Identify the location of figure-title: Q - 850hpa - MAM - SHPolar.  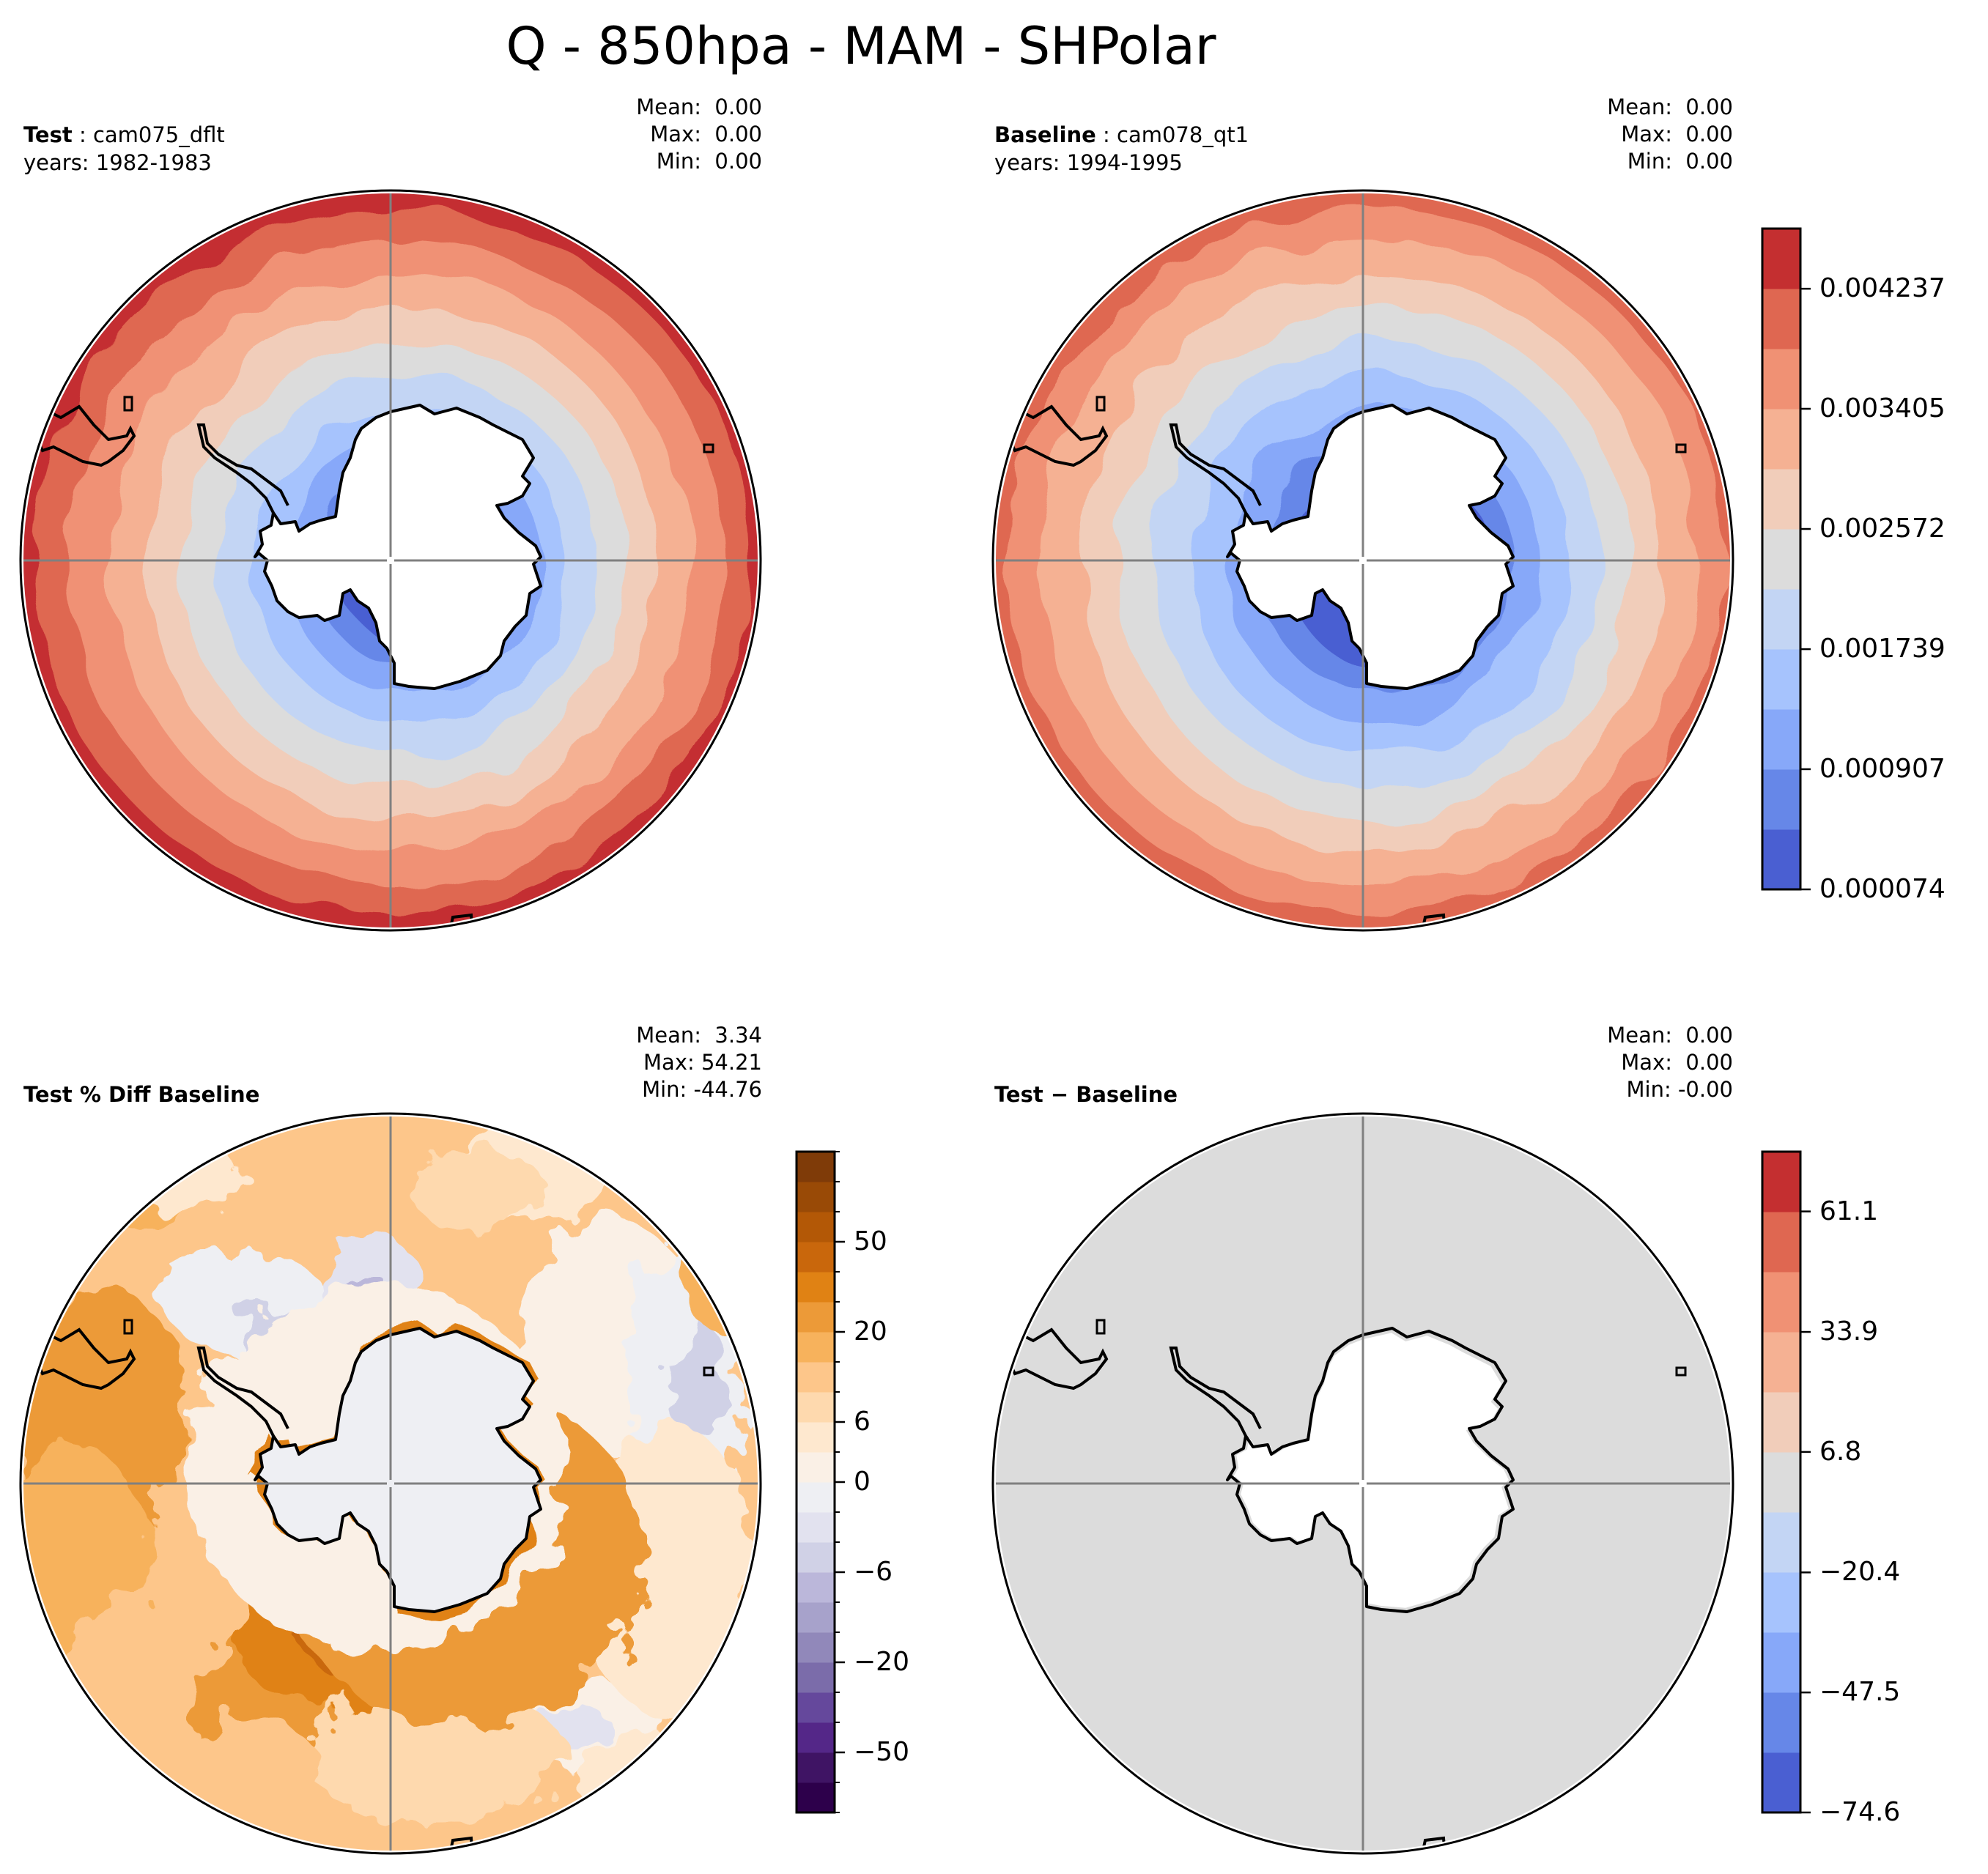
(861, 46).